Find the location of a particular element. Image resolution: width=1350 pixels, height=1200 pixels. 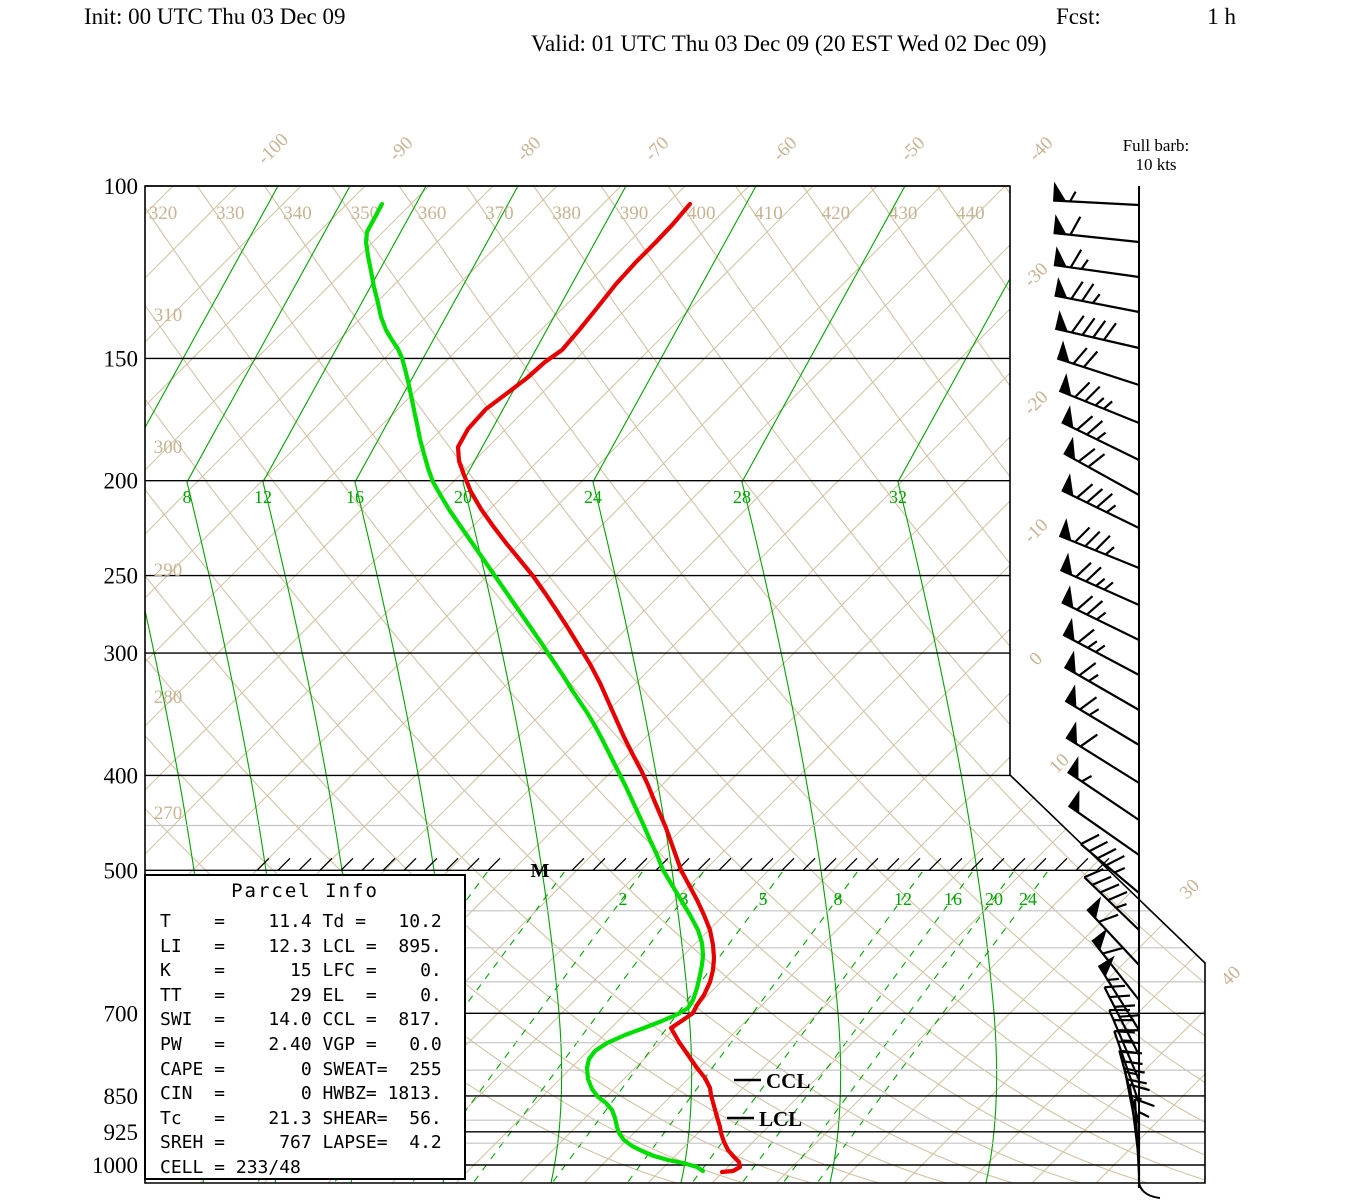

dry-adiabat-label-top: 440 is located at coordinates (970, 213).